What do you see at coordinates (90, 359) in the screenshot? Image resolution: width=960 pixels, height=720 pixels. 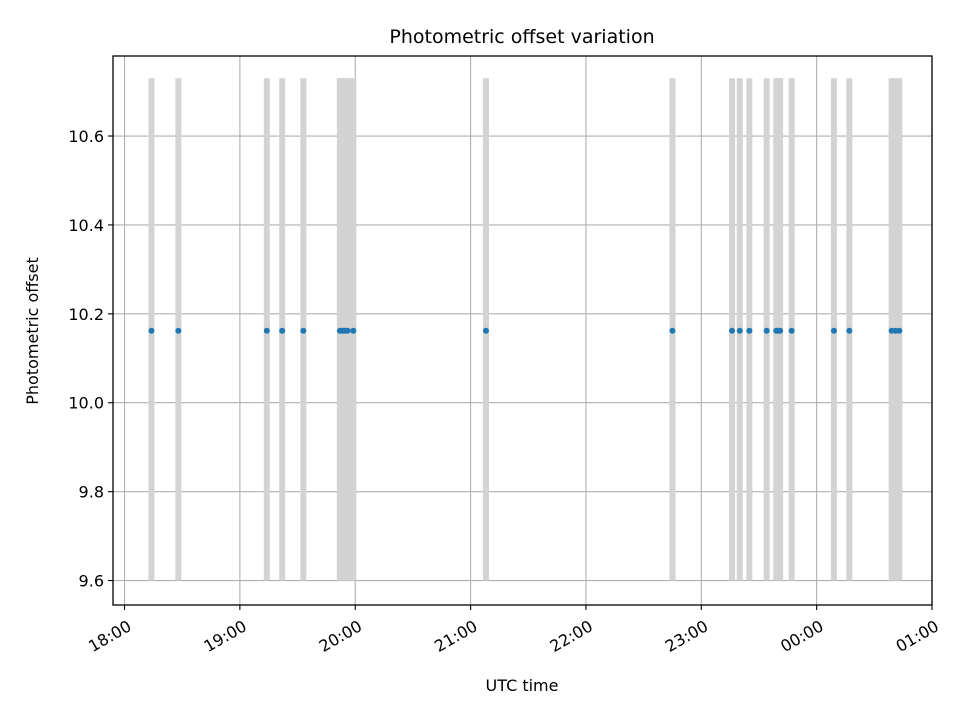 I see `y-axis-ticks: 9.6 9.8 10.0 10.2 10.4 10.6` at bounding box center [90, 359].